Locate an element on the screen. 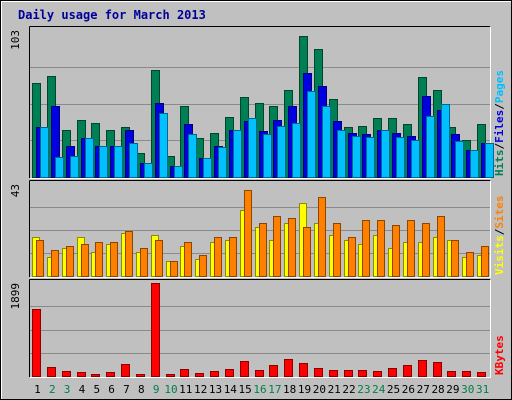  x-label-day-20: 20 is located at coordinates (319, 389).